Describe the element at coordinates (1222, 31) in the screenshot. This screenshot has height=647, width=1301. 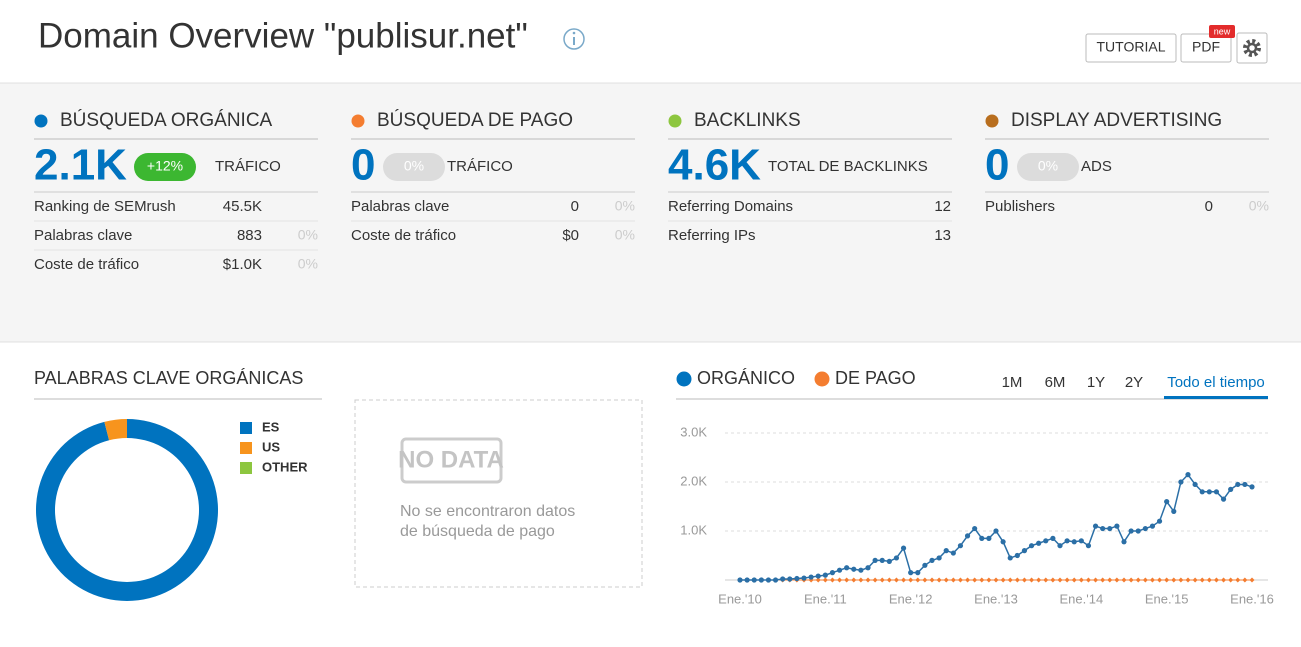
I see `new-badge-label: new` at that location.